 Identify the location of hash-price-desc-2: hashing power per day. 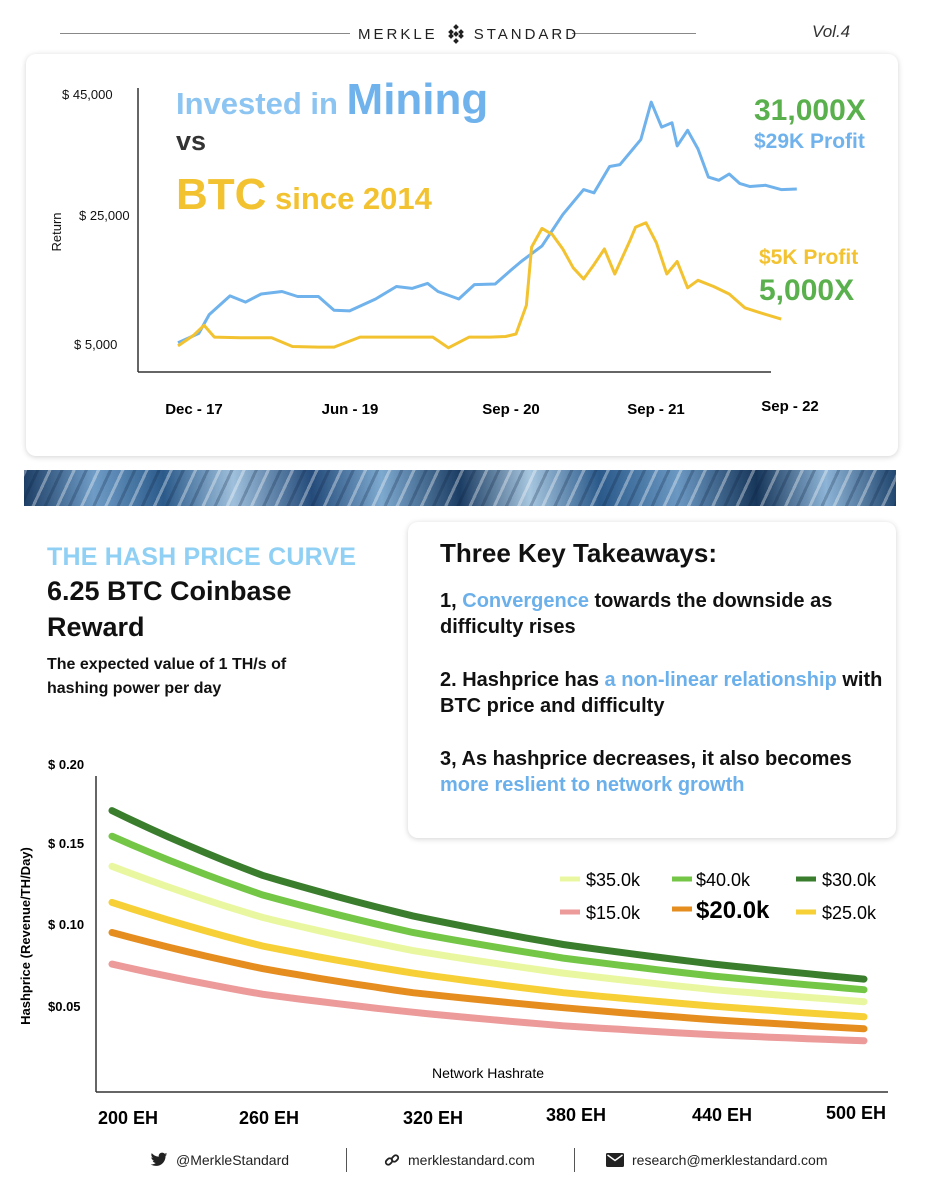
(134, 688).